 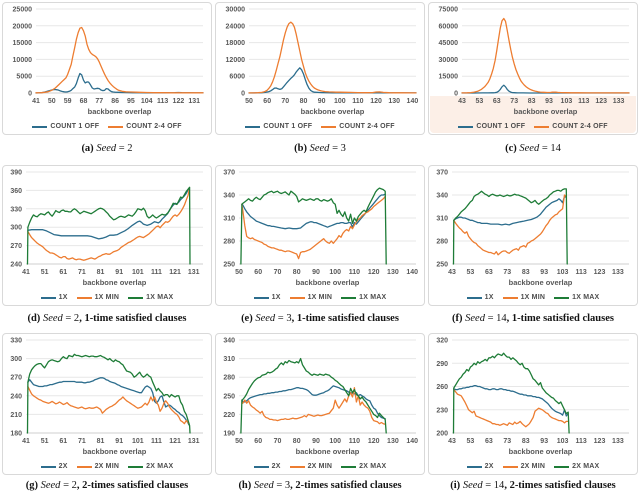 I want to click on y-tick-label: 220, so click(x=229, y=415).